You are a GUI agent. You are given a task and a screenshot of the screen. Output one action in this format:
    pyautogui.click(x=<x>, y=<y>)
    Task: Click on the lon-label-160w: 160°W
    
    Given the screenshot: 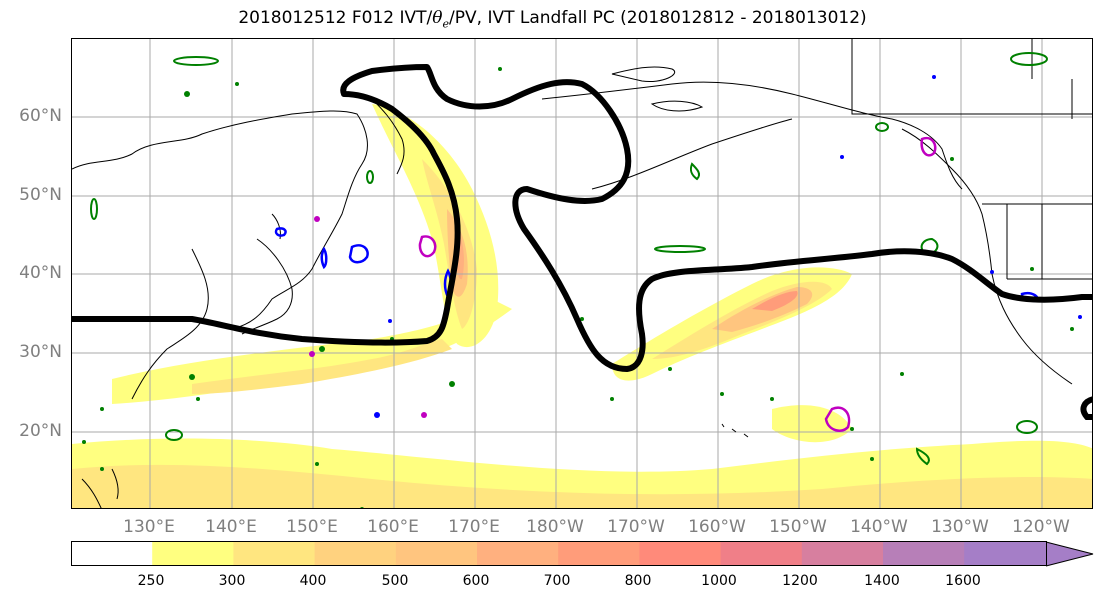 What is the action you would take?
    pyautogui.click(x=717, y=527)
    